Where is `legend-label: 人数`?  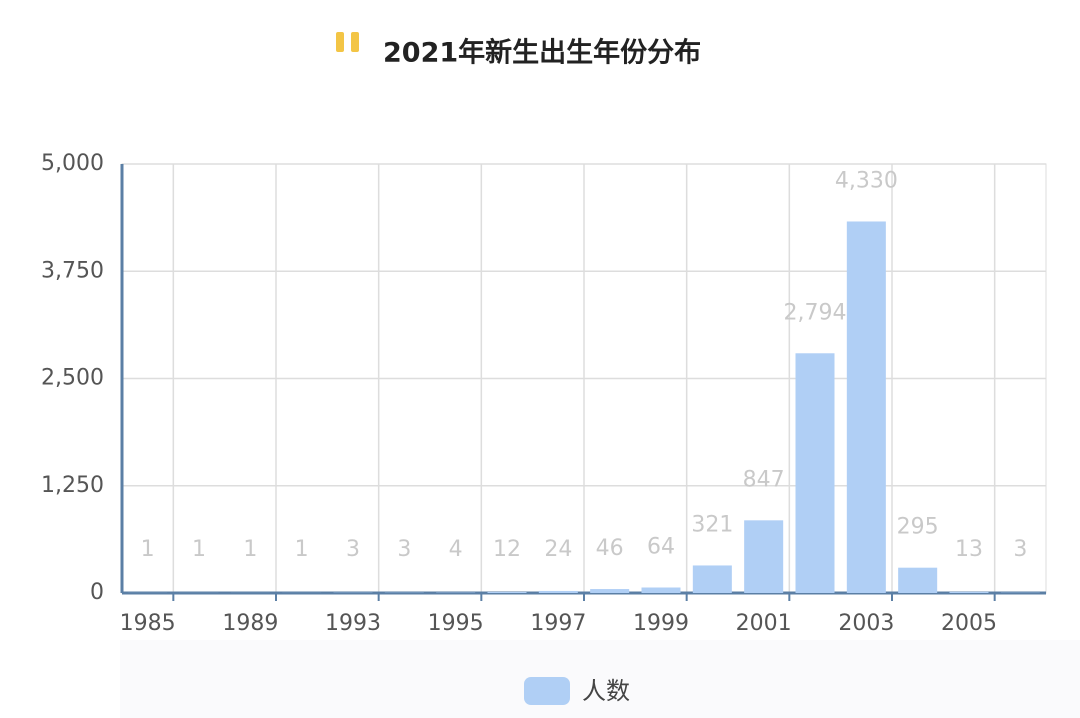 legend-label: 人数 is located at coordinates (606, 691).